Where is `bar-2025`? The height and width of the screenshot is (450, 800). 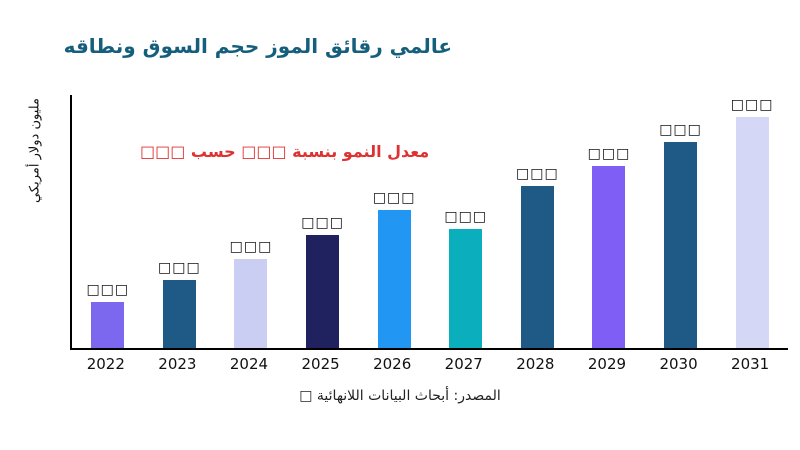 bar-2025 is located at coordinates (323, 291).